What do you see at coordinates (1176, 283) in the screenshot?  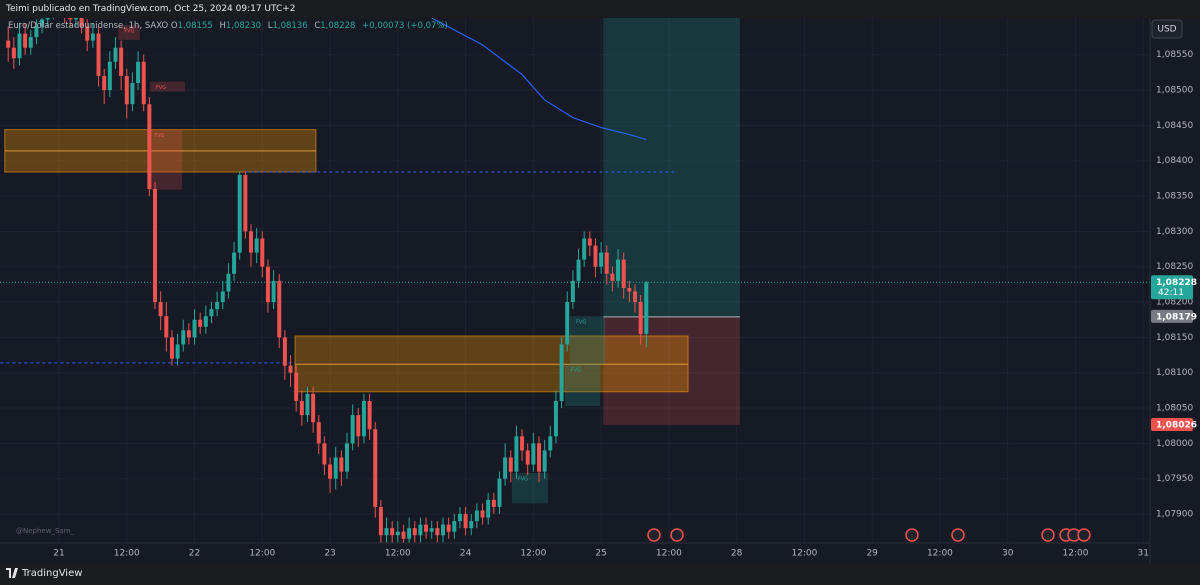 I see `price-tag-label: 1,08228` at bounding box center [1176, 283].